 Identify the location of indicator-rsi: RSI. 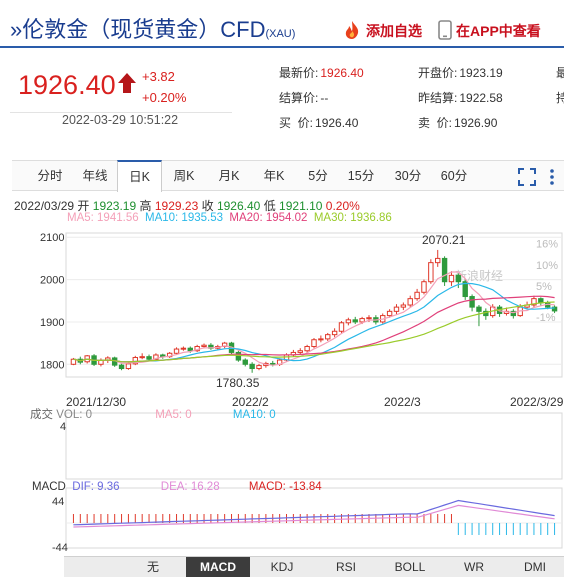
(345, 567).